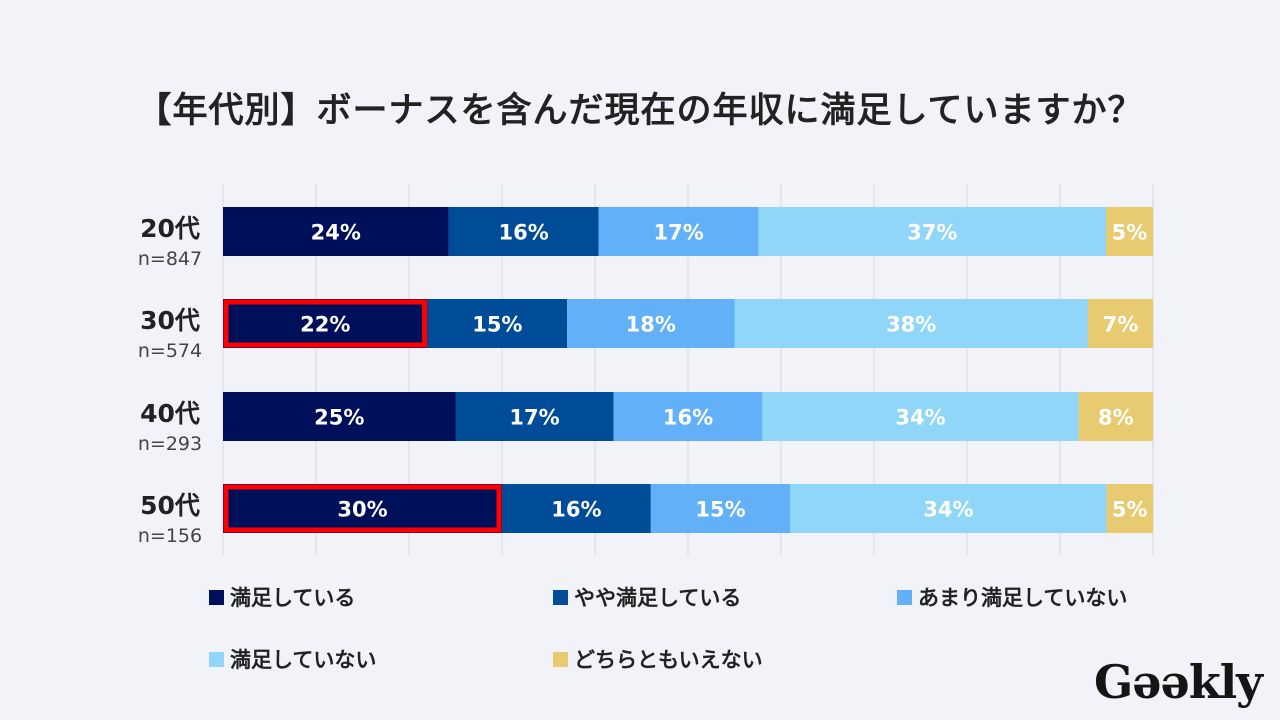 This screenshot has height=720, width=1280. Describe the element at coordinates (293, 598) in the screenshot. I see `legend-label: 満足している` at that location.